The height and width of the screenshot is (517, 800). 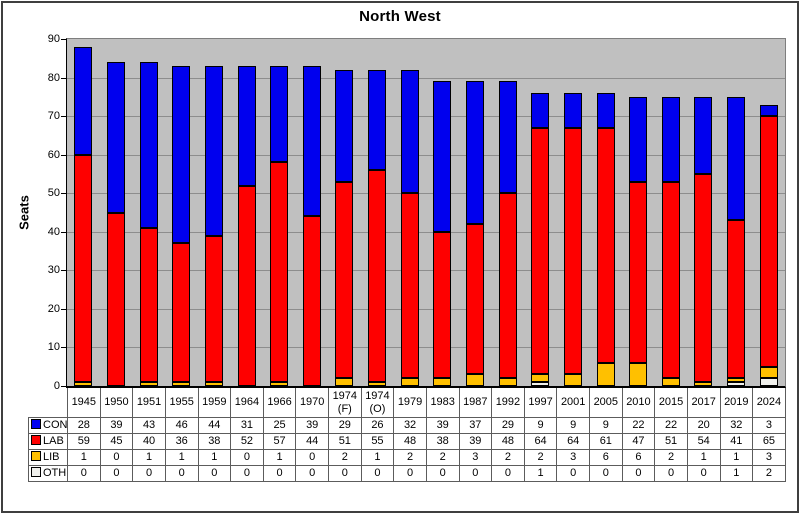 What do you see at coordinates (410, 425) in the screenshot?
I see `value-cell-CON-1979: 32` at bounding box center [410, 425].